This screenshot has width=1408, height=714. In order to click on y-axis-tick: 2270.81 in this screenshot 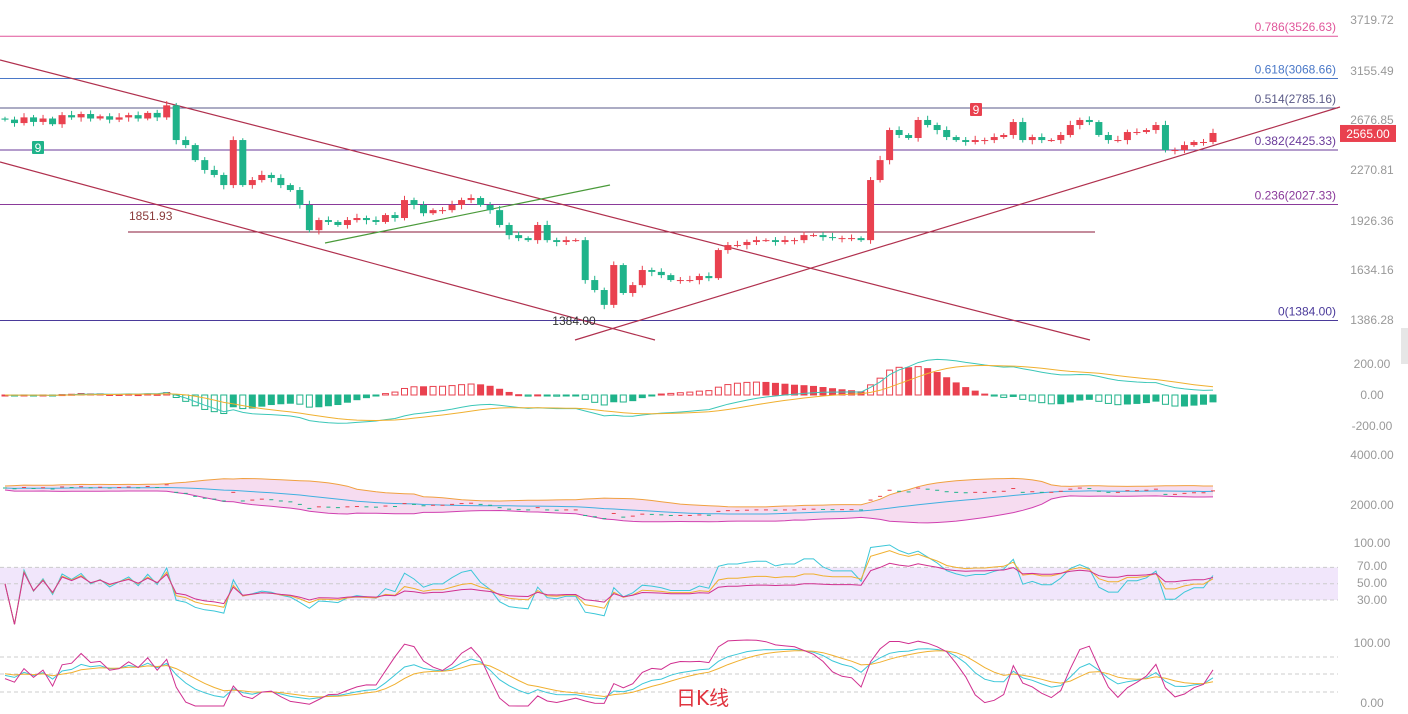, I will do `click(1372, 170)`.